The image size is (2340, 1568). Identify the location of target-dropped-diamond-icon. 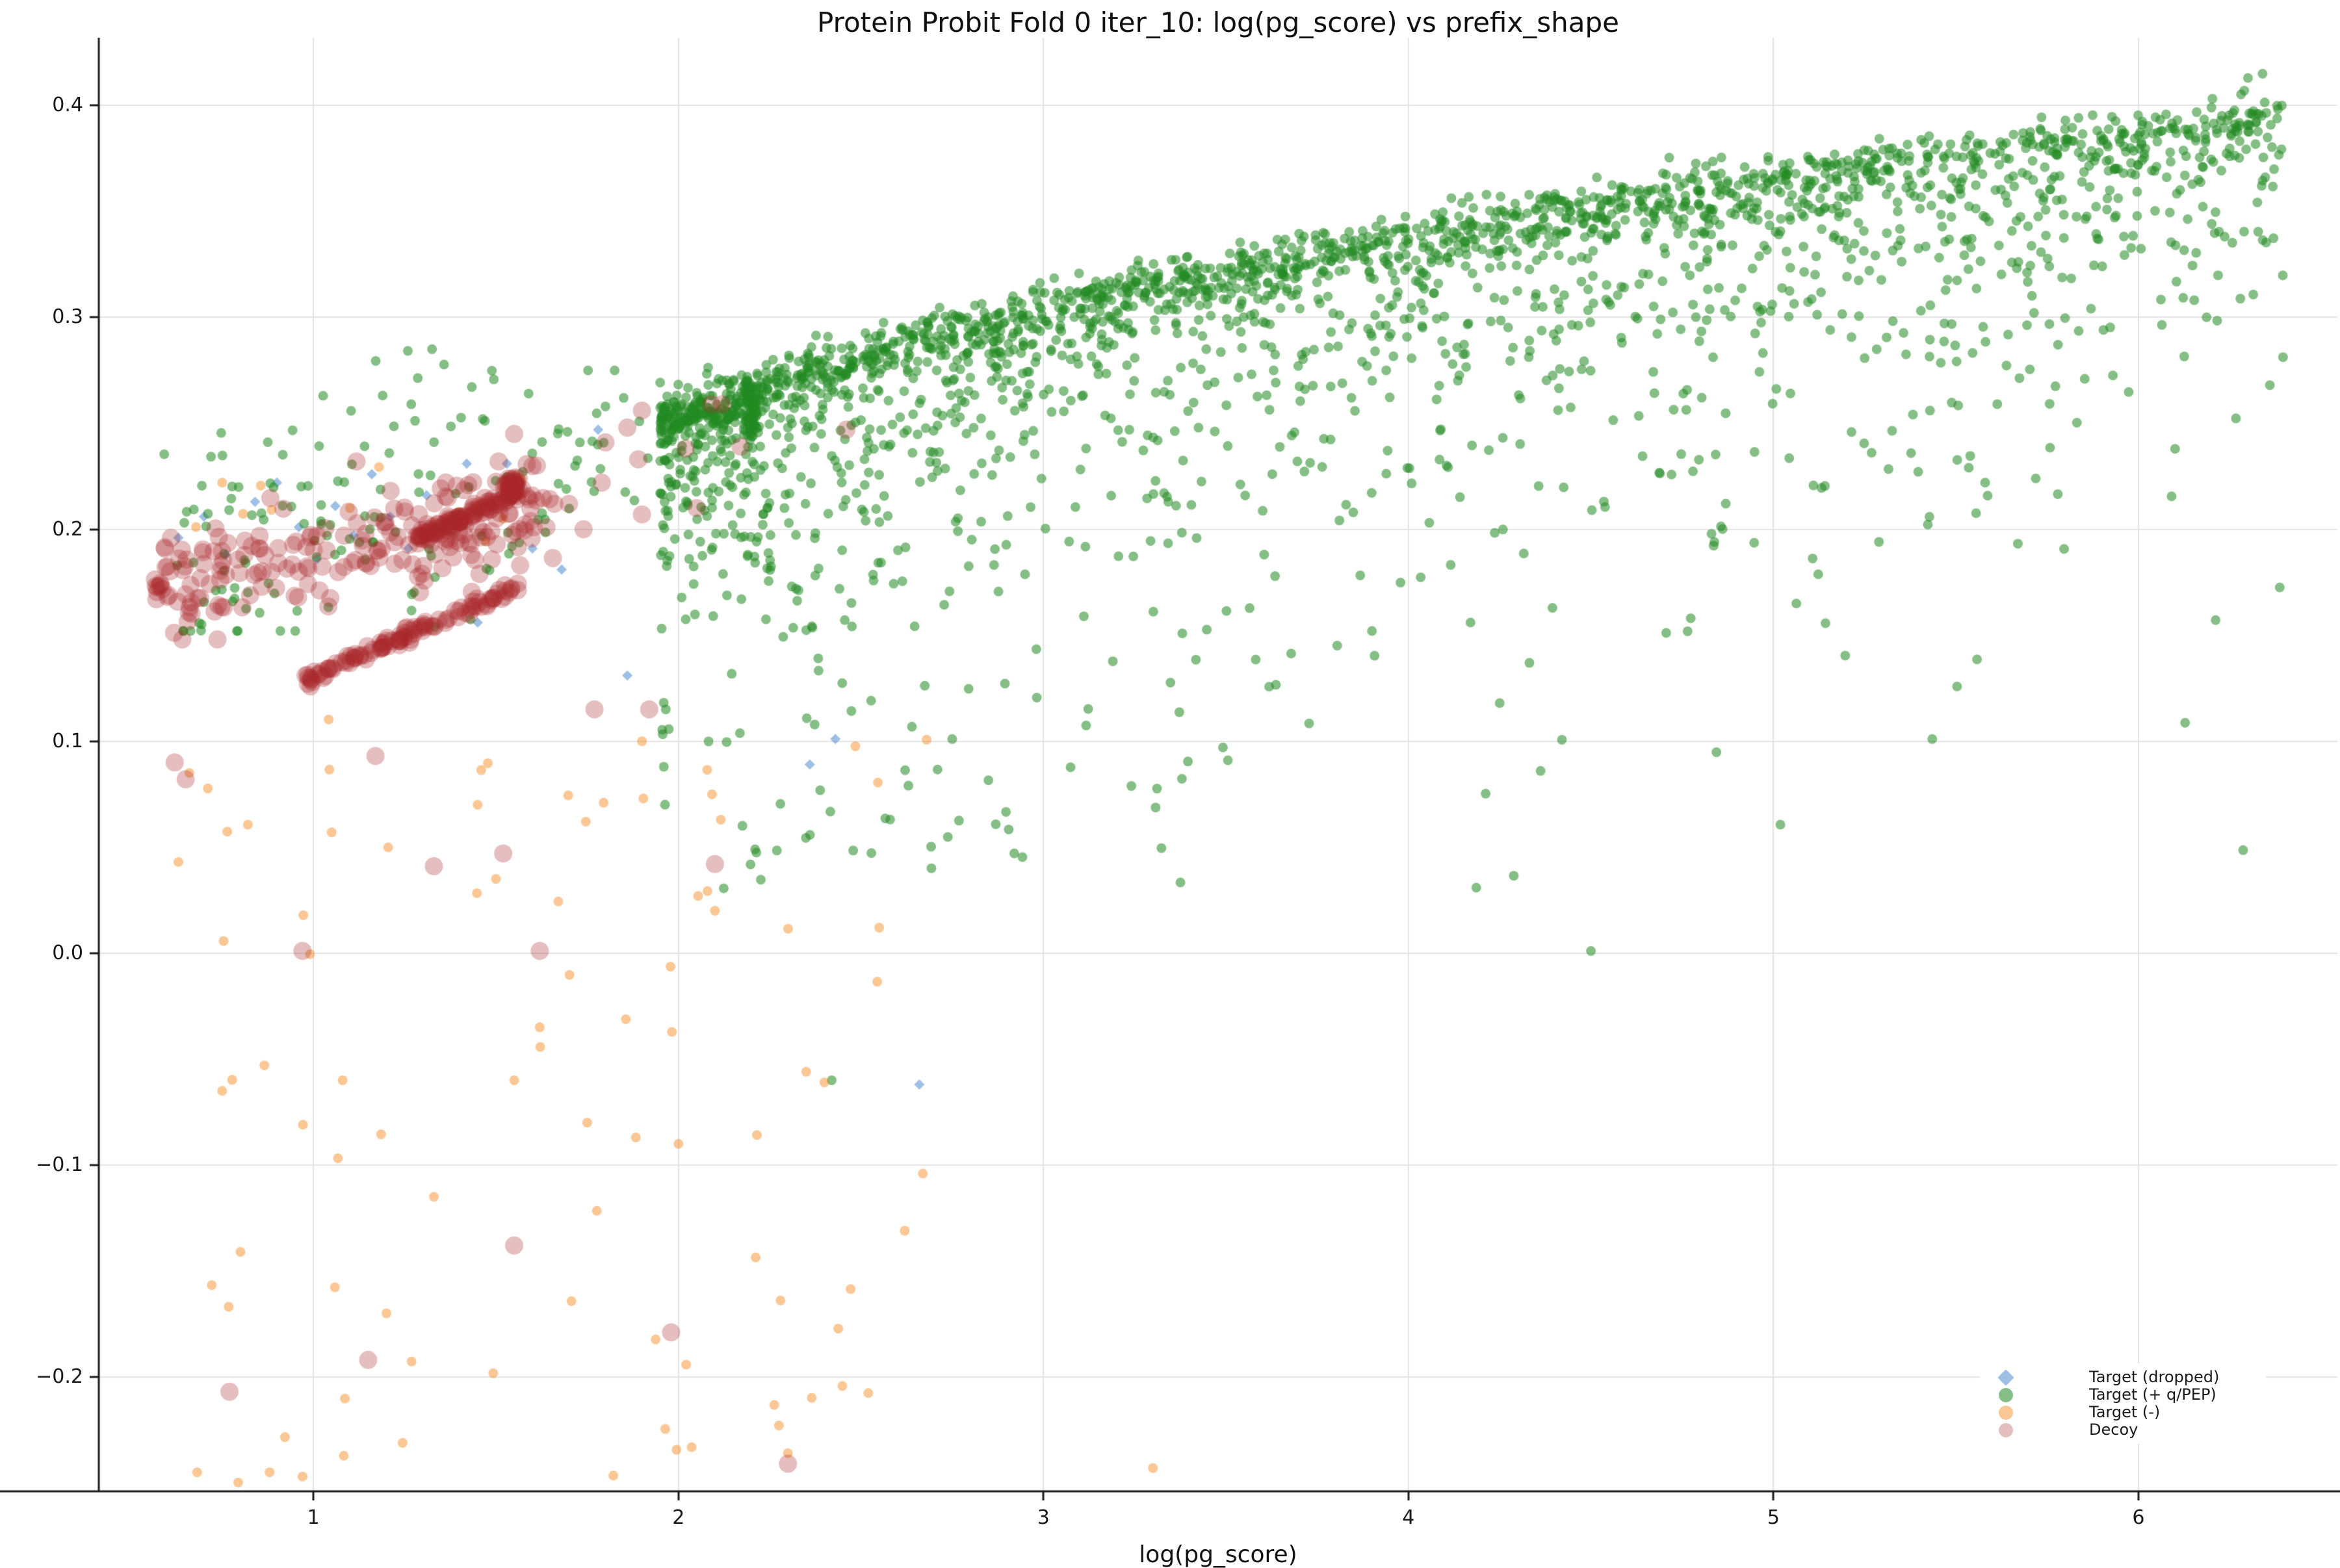
(2006, 1378).